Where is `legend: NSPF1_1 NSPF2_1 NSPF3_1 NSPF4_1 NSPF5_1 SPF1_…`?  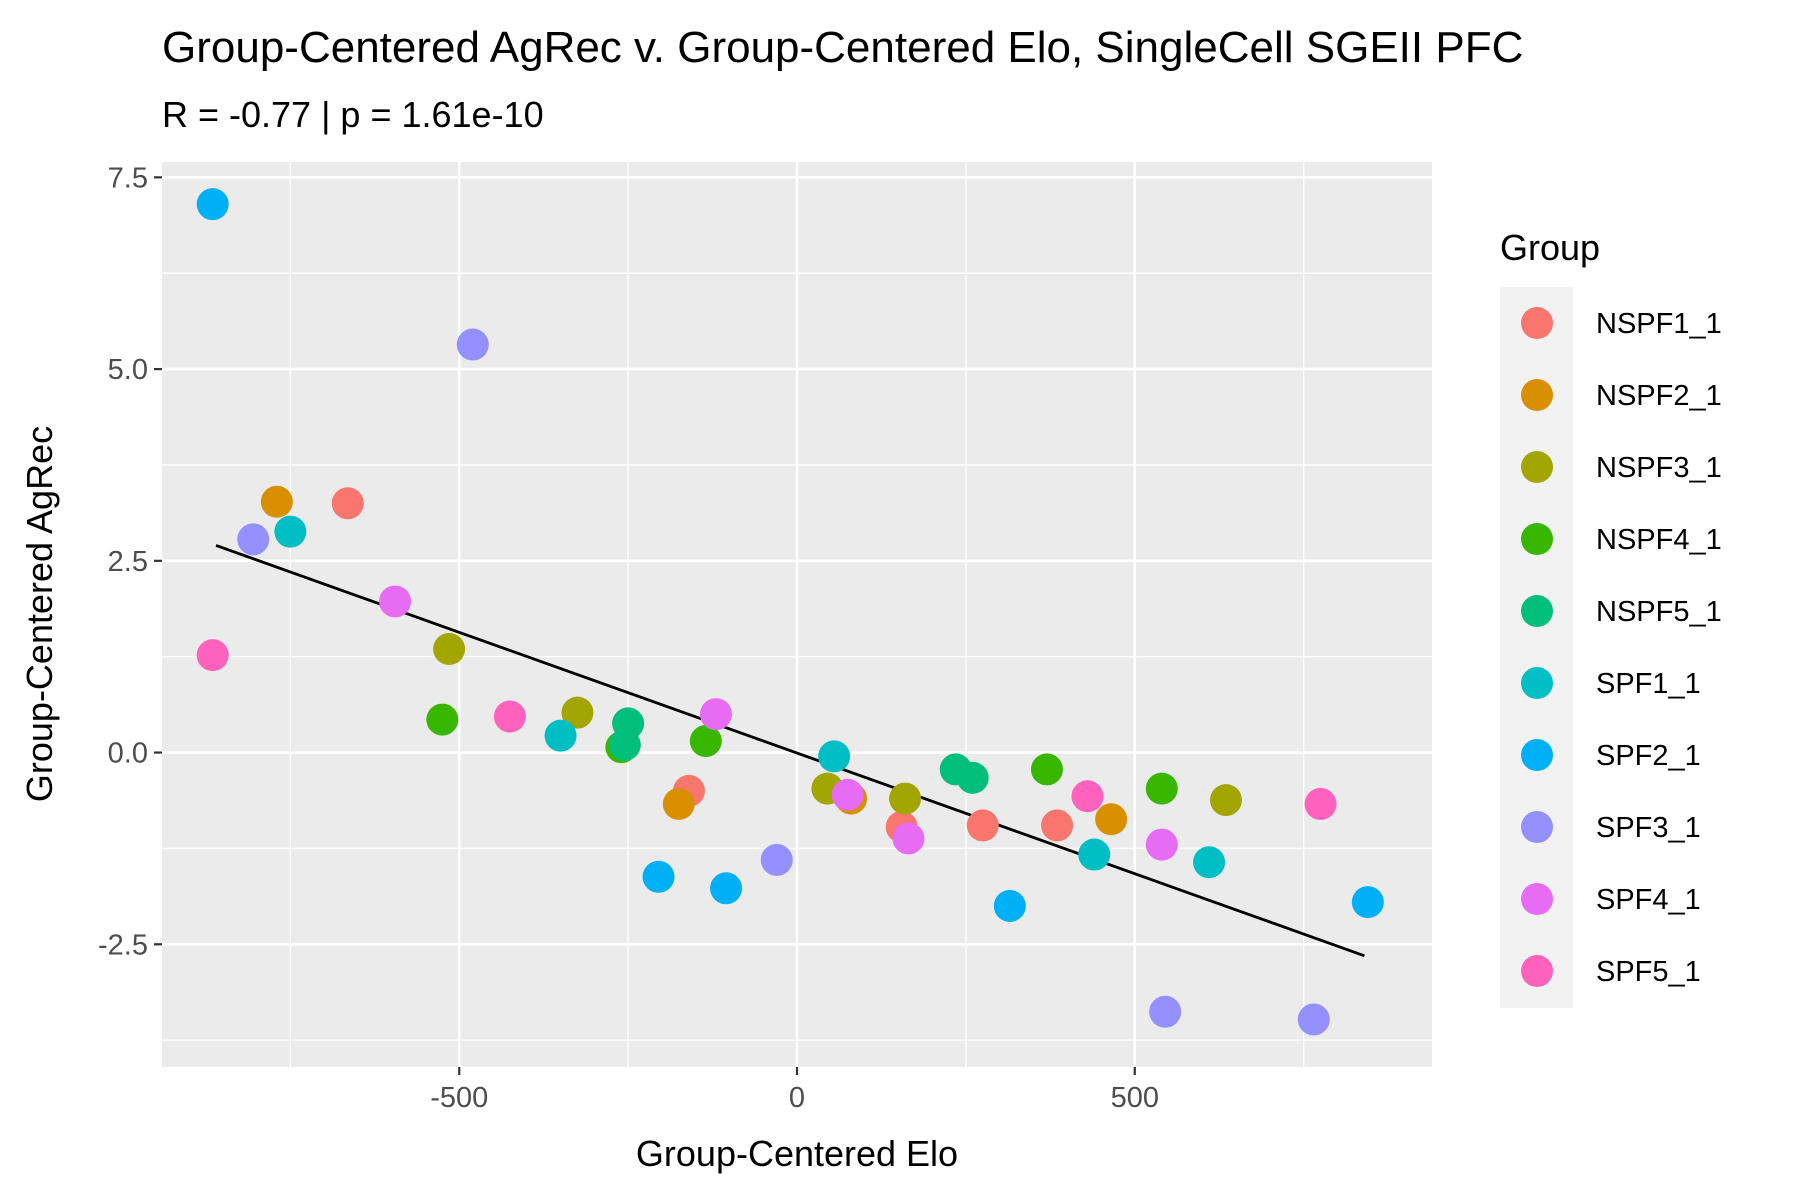 legend: NSPF1_1 NSPF2_1 NSPF3_1 NSPF4_1 NSPF5_1 SPF1_… is located at coordinates (1621, 647).